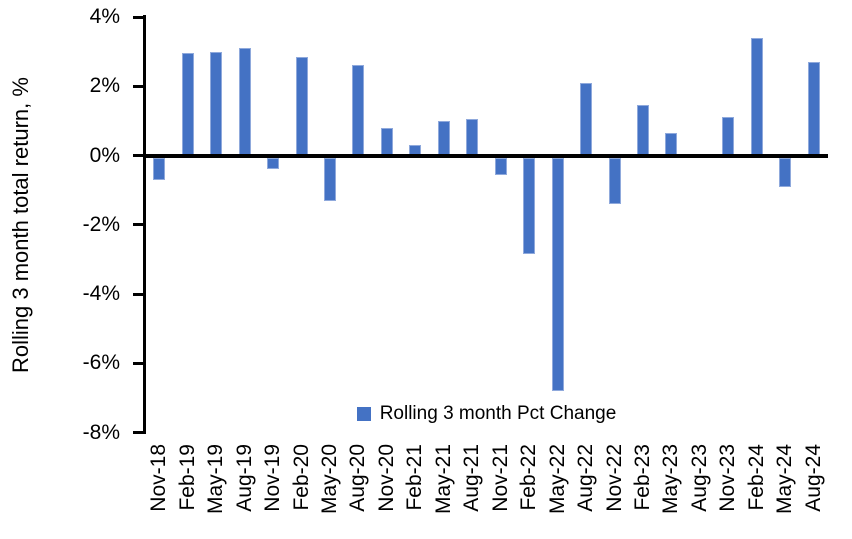  Describe the element at coordinates (415, 477) in the screenshot. I see `x-tick-label: Feb-21` at that location.